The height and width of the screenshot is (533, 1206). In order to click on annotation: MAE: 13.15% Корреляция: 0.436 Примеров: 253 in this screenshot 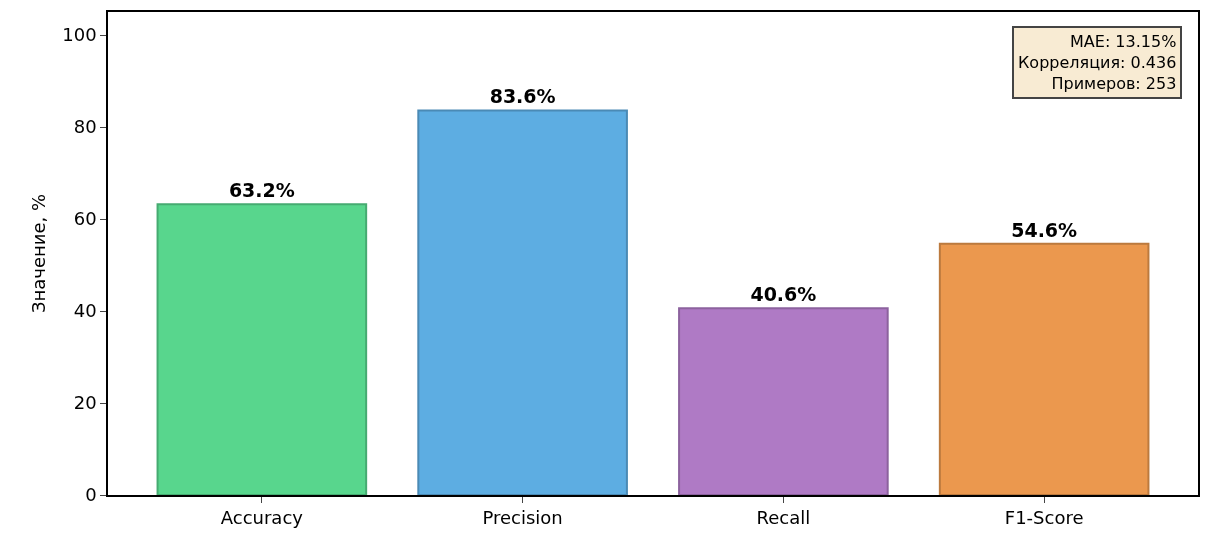, I will do `click(1097, 62)`.